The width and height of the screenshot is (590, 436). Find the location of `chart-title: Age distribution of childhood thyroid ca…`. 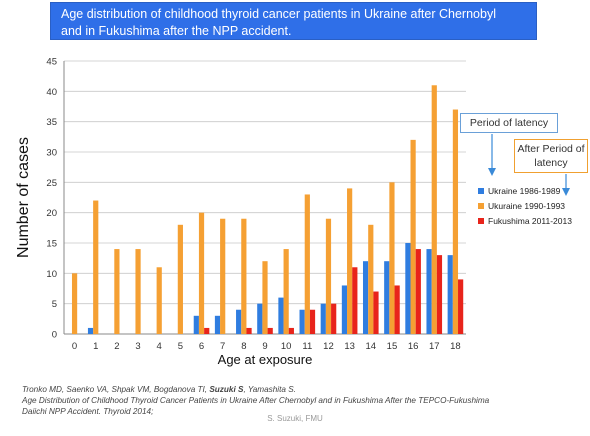

chart-title: Age distribution of childhood thyroid ca… is located at coordinates (293, 21).